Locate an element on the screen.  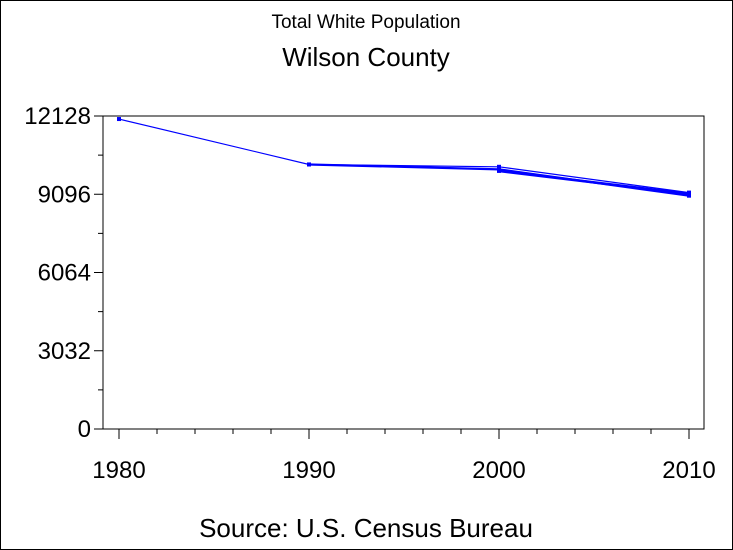
y-tick-label: 3032 is located at coordinates (64, 351).